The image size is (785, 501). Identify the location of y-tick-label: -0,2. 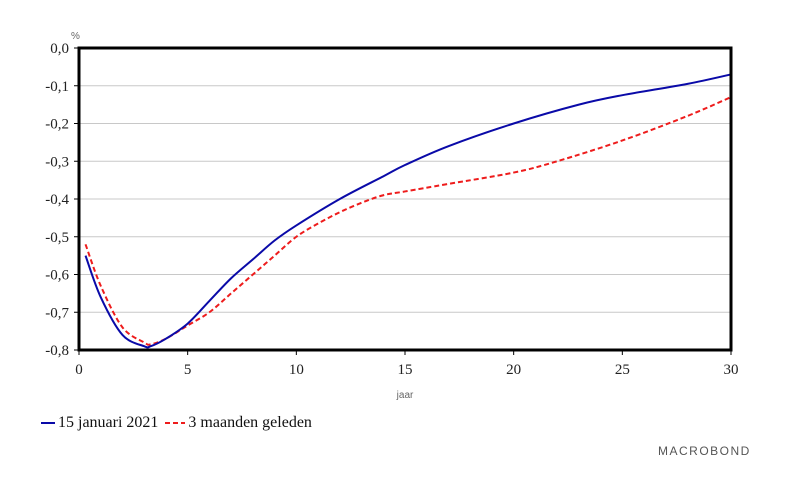
(57, 125).